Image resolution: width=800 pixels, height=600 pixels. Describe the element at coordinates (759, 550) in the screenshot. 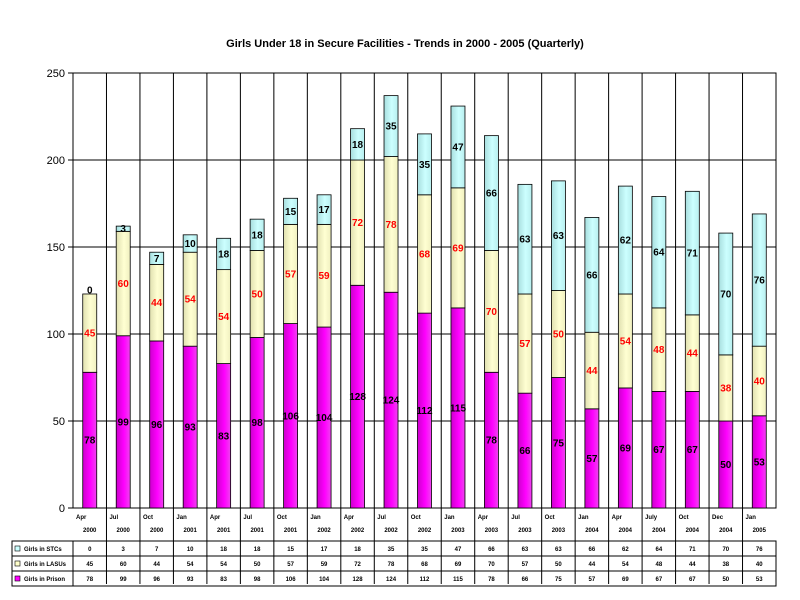

I see `table-value: 76` at that location.